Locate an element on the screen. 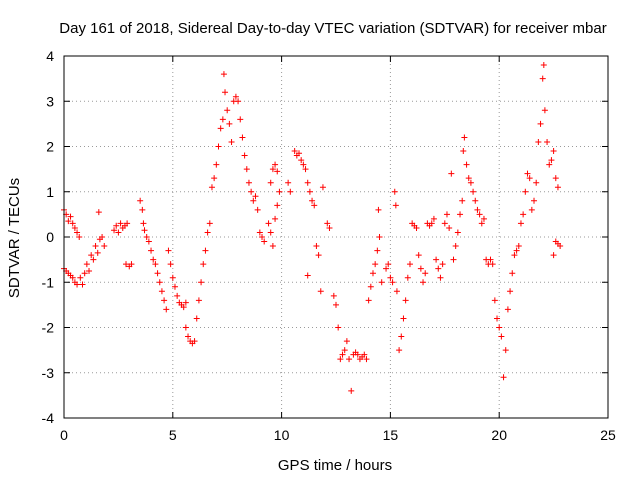  x-tick-label: 25 is located at coordinates (608, 435).